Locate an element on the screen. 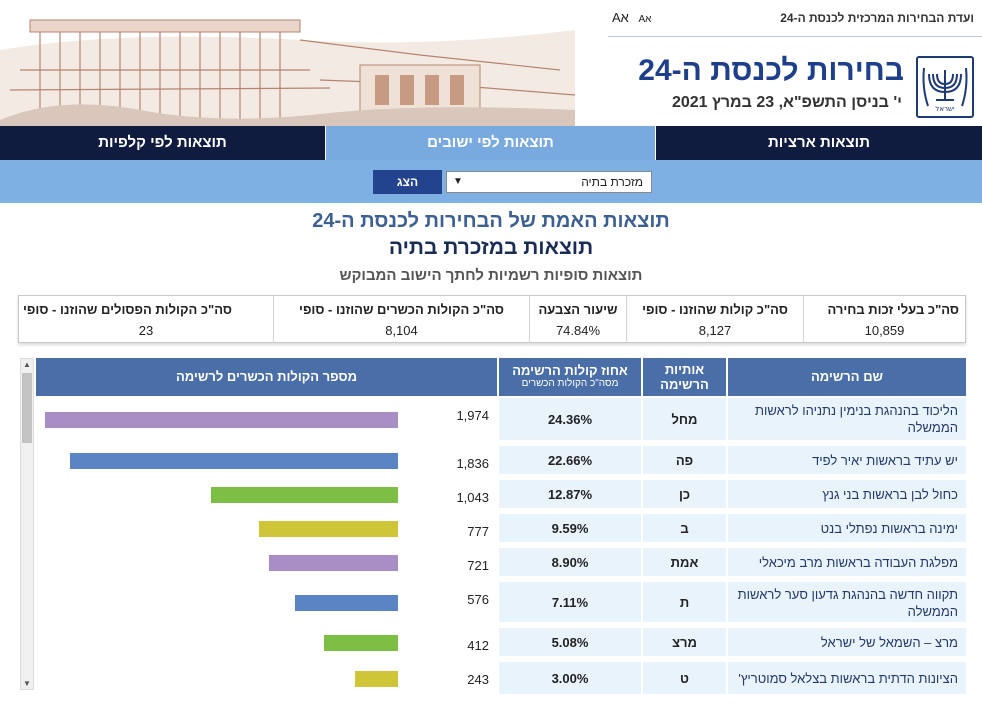  list-name: הציונות הדתית בראשות בצלאל סמוטריץ' is located at coordinates (847, 679).